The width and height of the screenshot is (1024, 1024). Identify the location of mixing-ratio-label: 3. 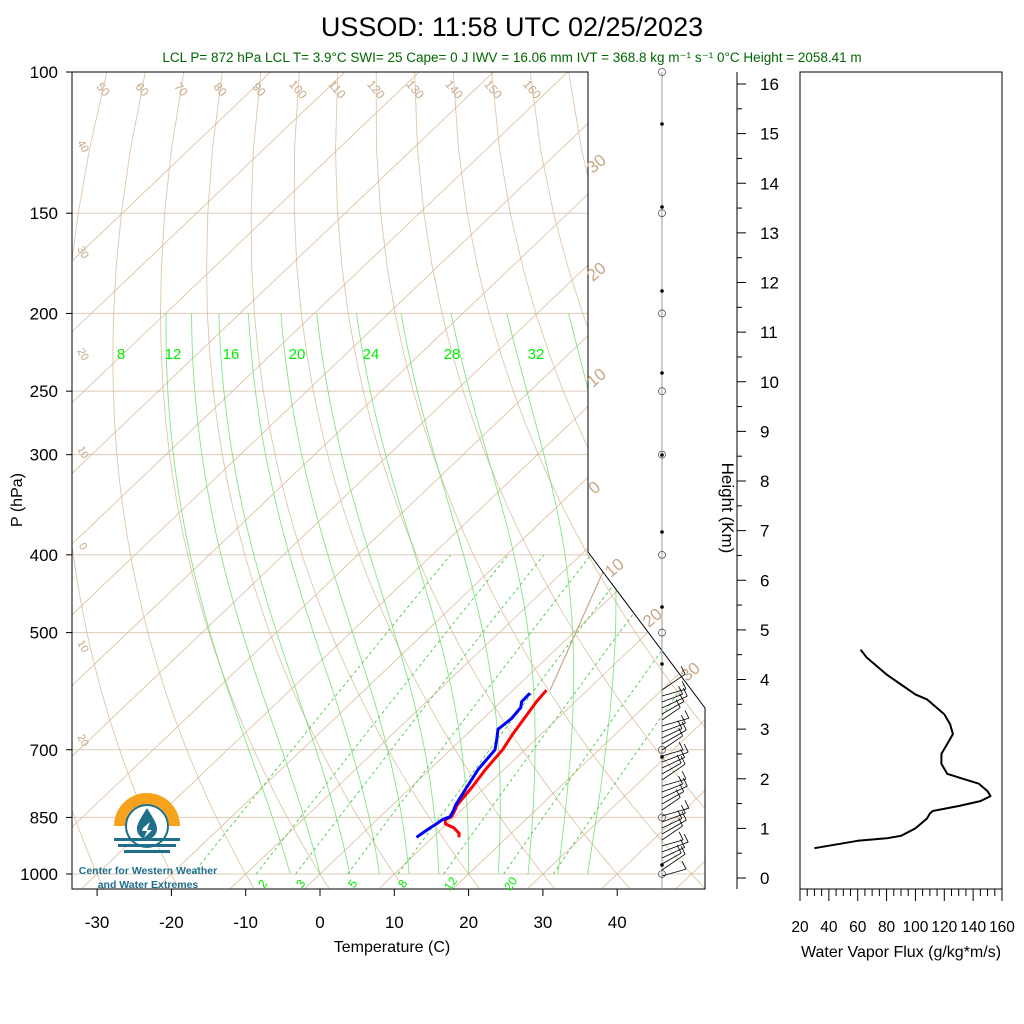
(300, 884).